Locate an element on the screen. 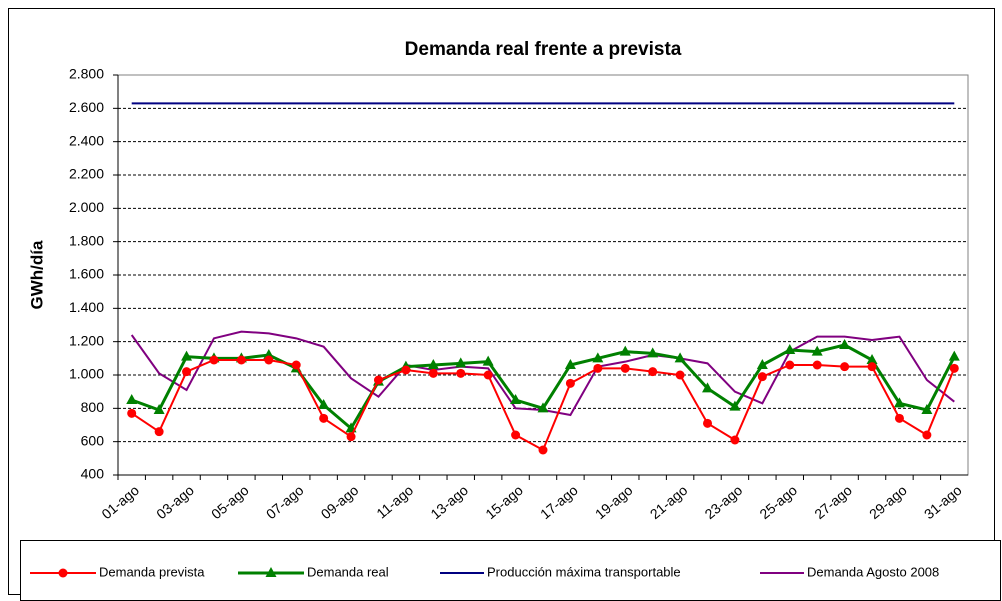 The image size is (1002, 601). y-tick-label: 1.400 is located at coordinates (86, 307).